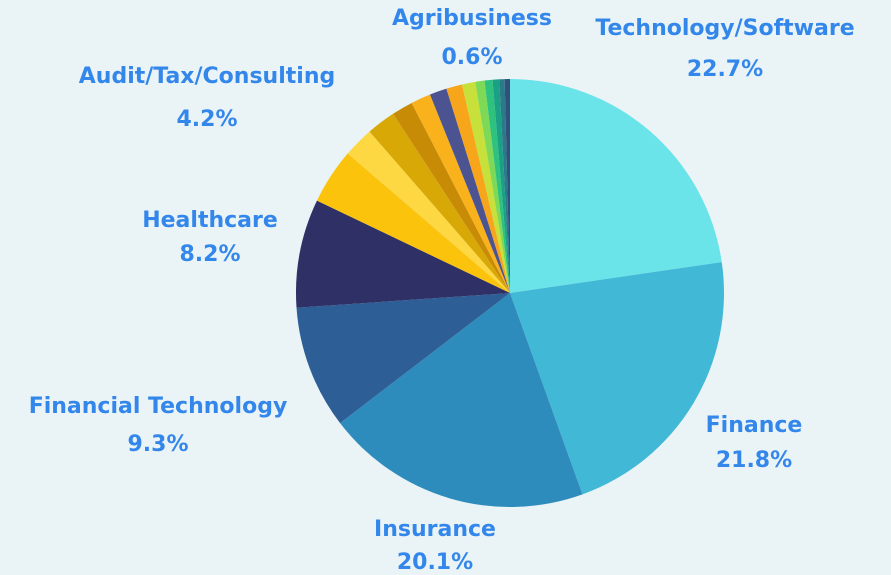 The height and width of the screenshot is (575, 891). Describe the element at coordinates (435, 562) in the screenshot. I see `slice-value-label: 20.1%` at that location.